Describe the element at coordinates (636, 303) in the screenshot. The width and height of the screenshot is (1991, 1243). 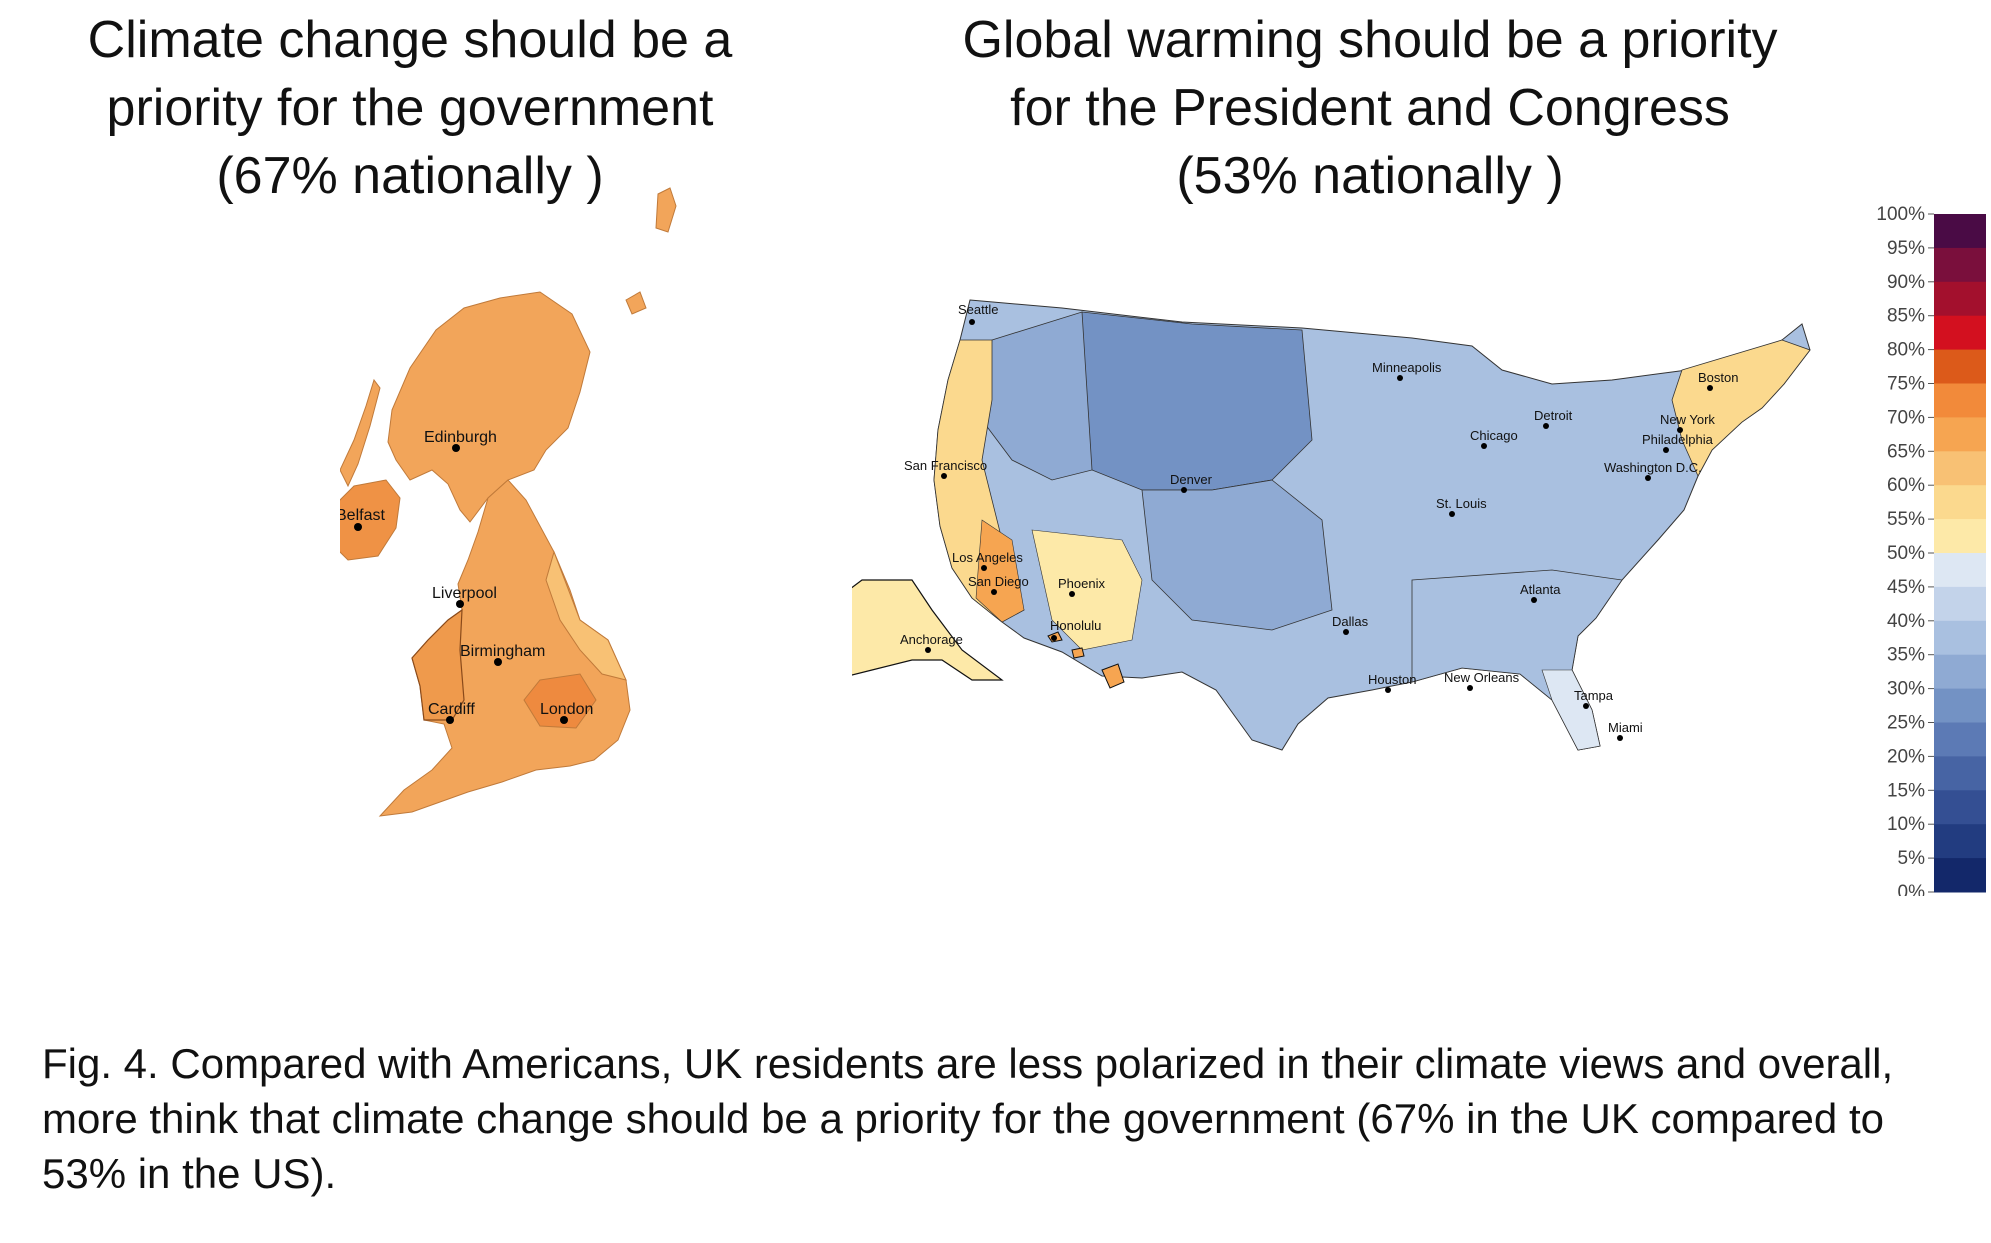
I see `orkney-region` at that location.